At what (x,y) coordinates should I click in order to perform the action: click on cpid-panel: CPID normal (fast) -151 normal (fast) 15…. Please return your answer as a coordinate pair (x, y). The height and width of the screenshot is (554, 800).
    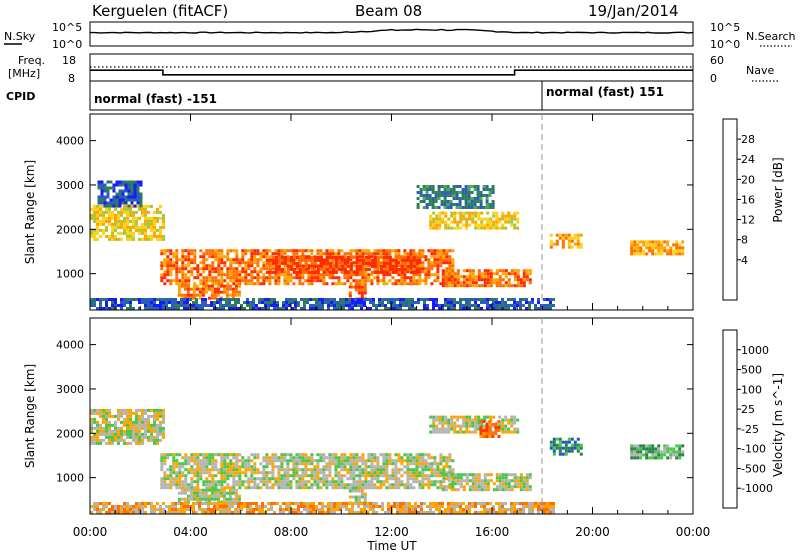
    Looking at the image, I should click on (350, 95).